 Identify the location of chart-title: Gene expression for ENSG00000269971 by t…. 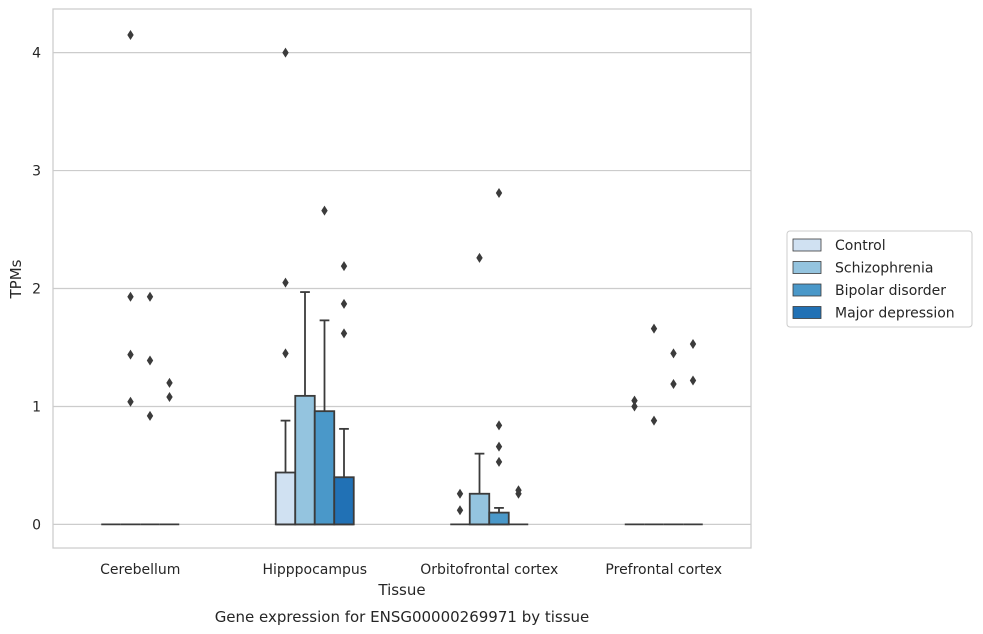
(402, 617).